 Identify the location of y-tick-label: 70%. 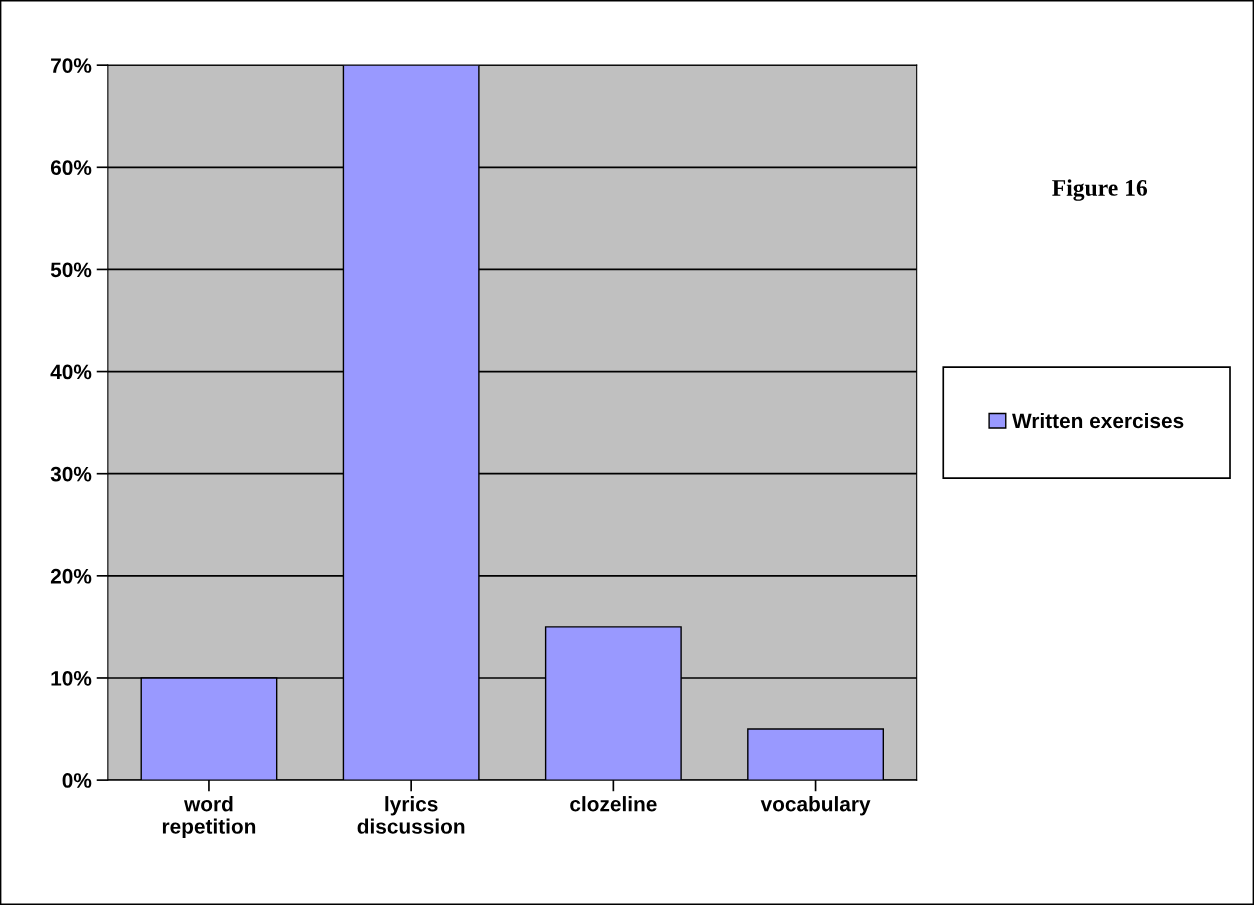
(71, 65).